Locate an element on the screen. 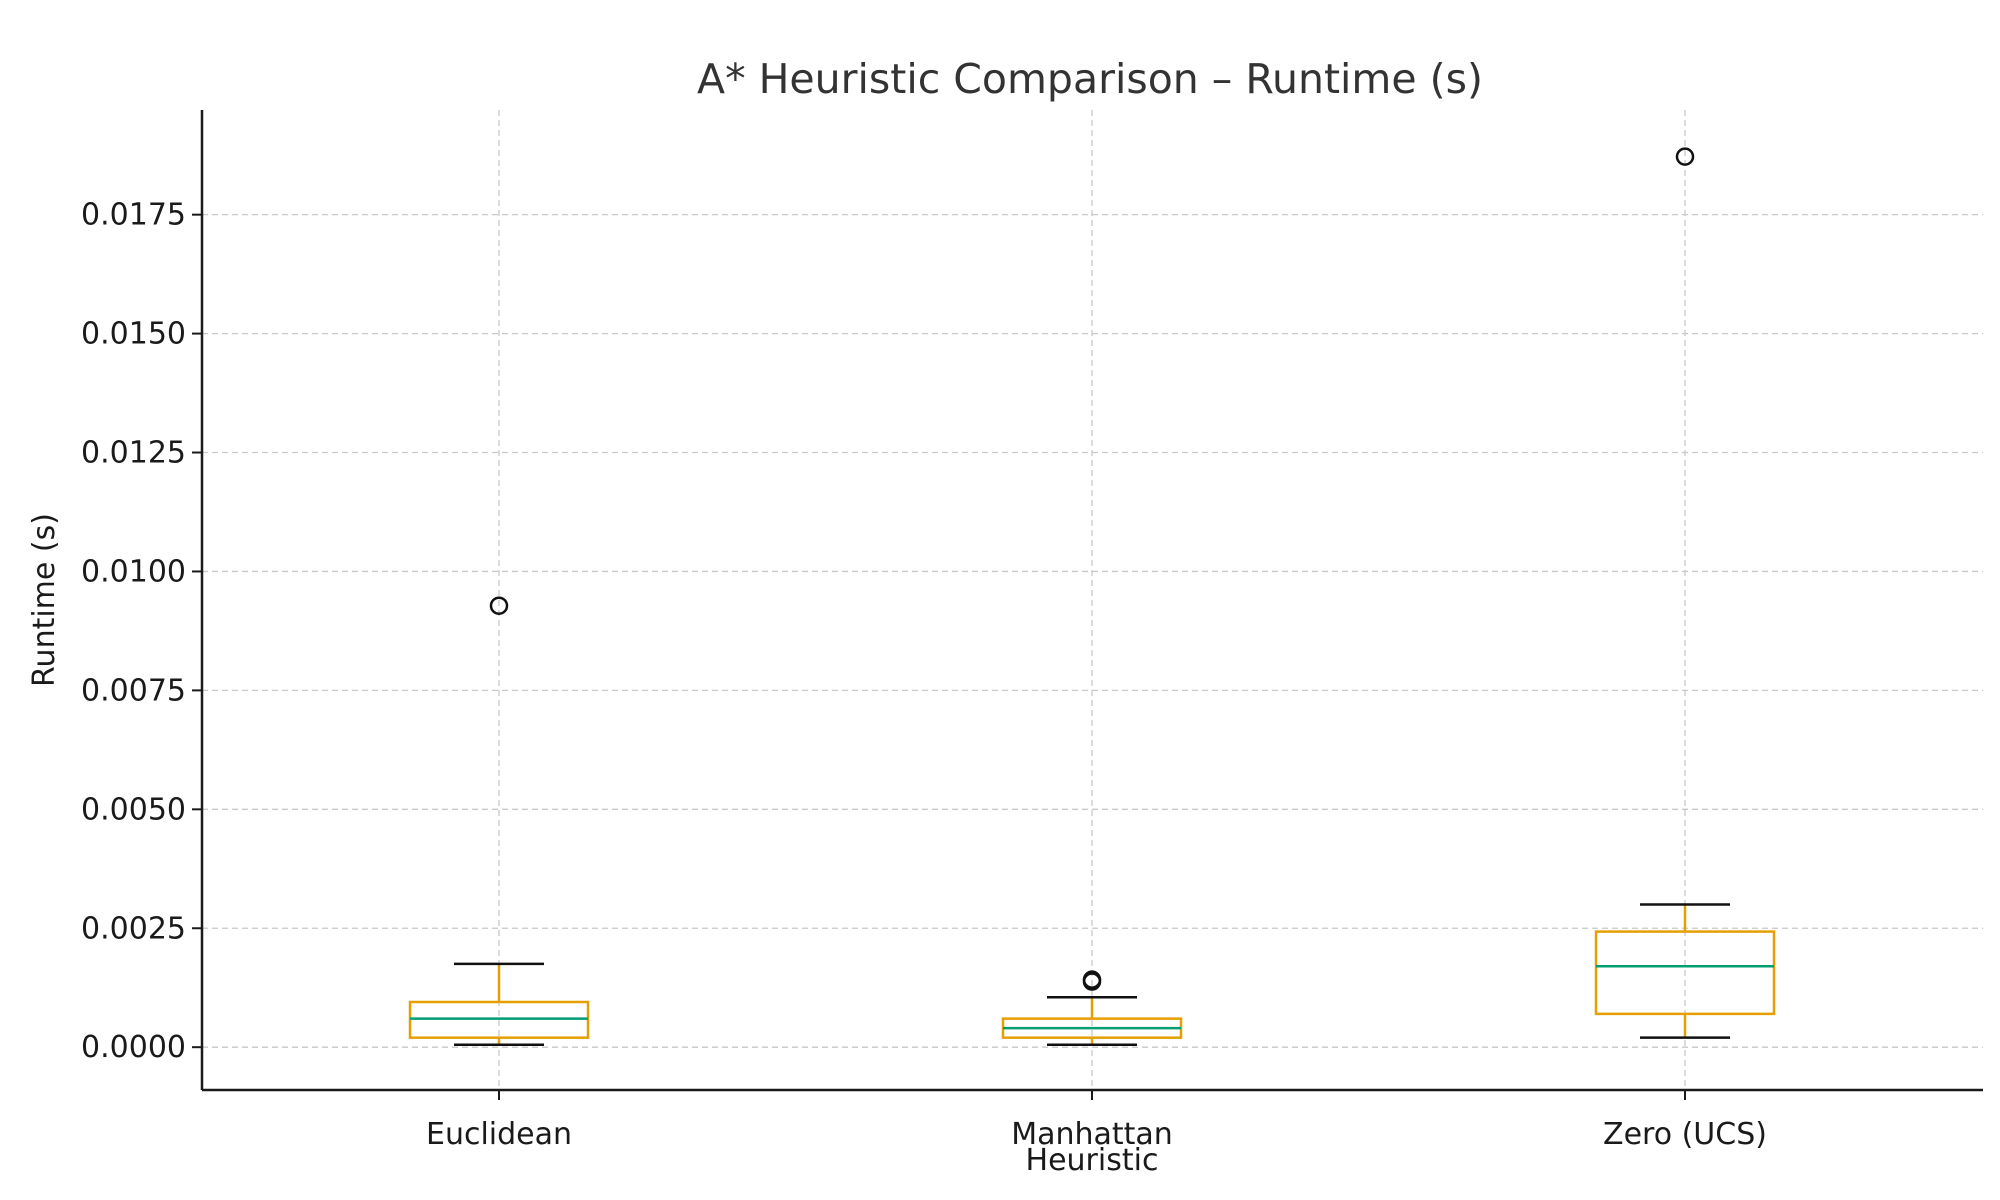  y-tick-label: 0.0125 is located at coordinates (133, 453).